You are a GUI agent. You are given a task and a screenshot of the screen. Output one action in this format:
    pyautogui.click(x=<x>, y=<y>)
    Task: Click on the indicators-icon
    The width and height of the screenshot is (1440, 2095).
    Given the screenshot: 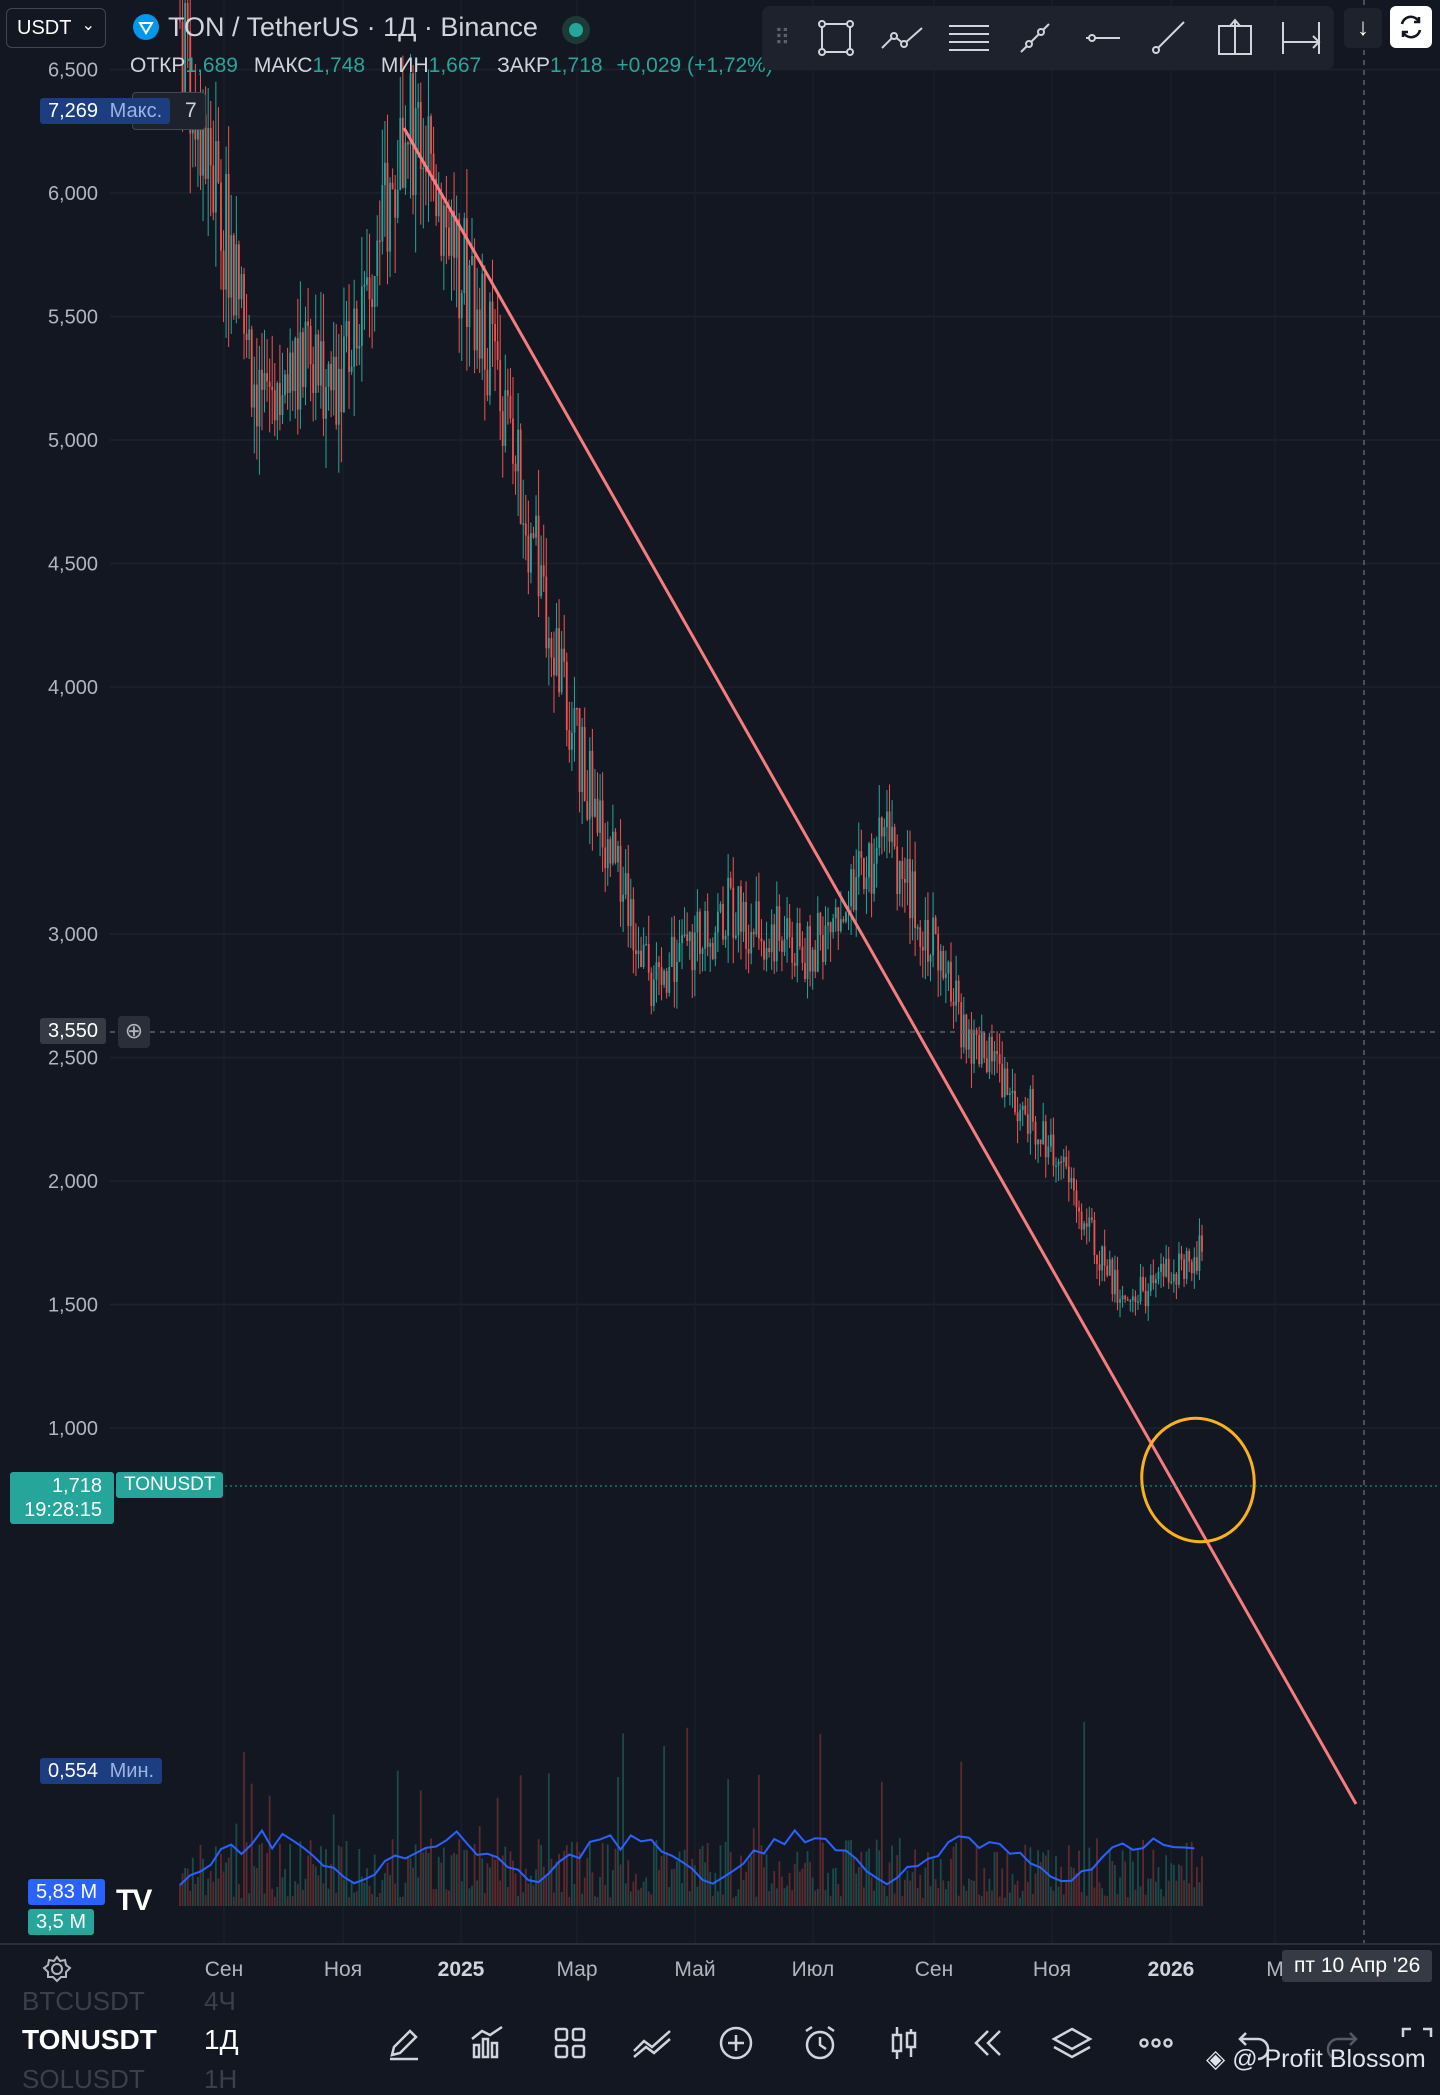 What is the action you would take?
    pyautogui.click(x=486, y=2043)
    